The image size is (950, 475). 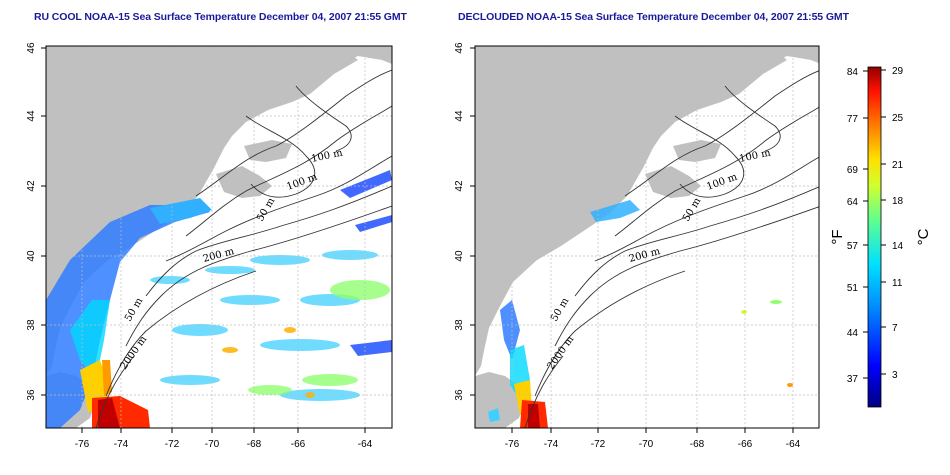 I want to click on celsius-tick: 25, so click(x=898, y=118).